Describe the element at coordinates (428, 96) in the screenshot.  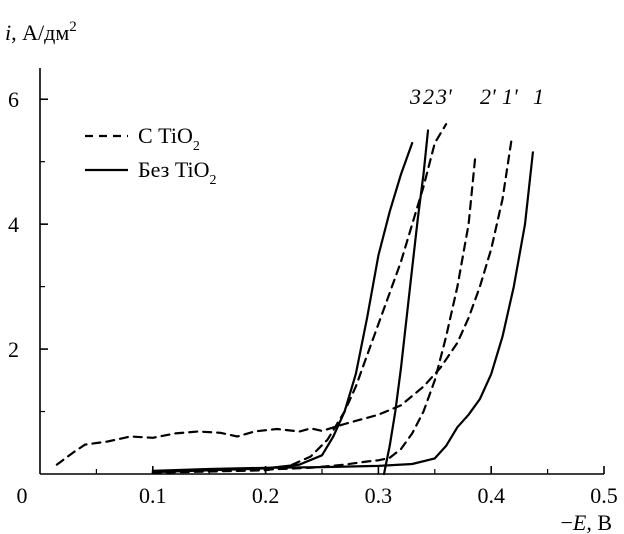
I see `curve-label: 2` at that location.